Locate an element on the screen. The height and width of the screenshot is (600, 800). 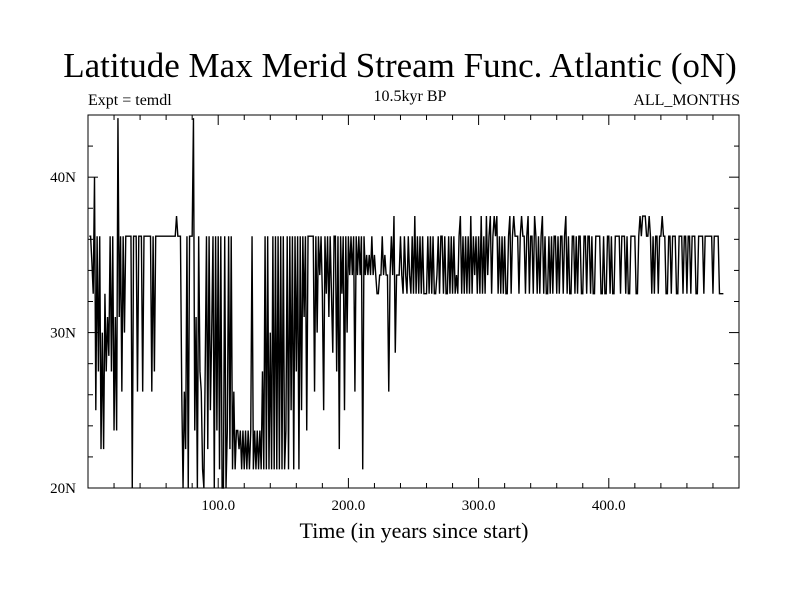
y-tick-label: 40N is located at coordinates (63, 178).